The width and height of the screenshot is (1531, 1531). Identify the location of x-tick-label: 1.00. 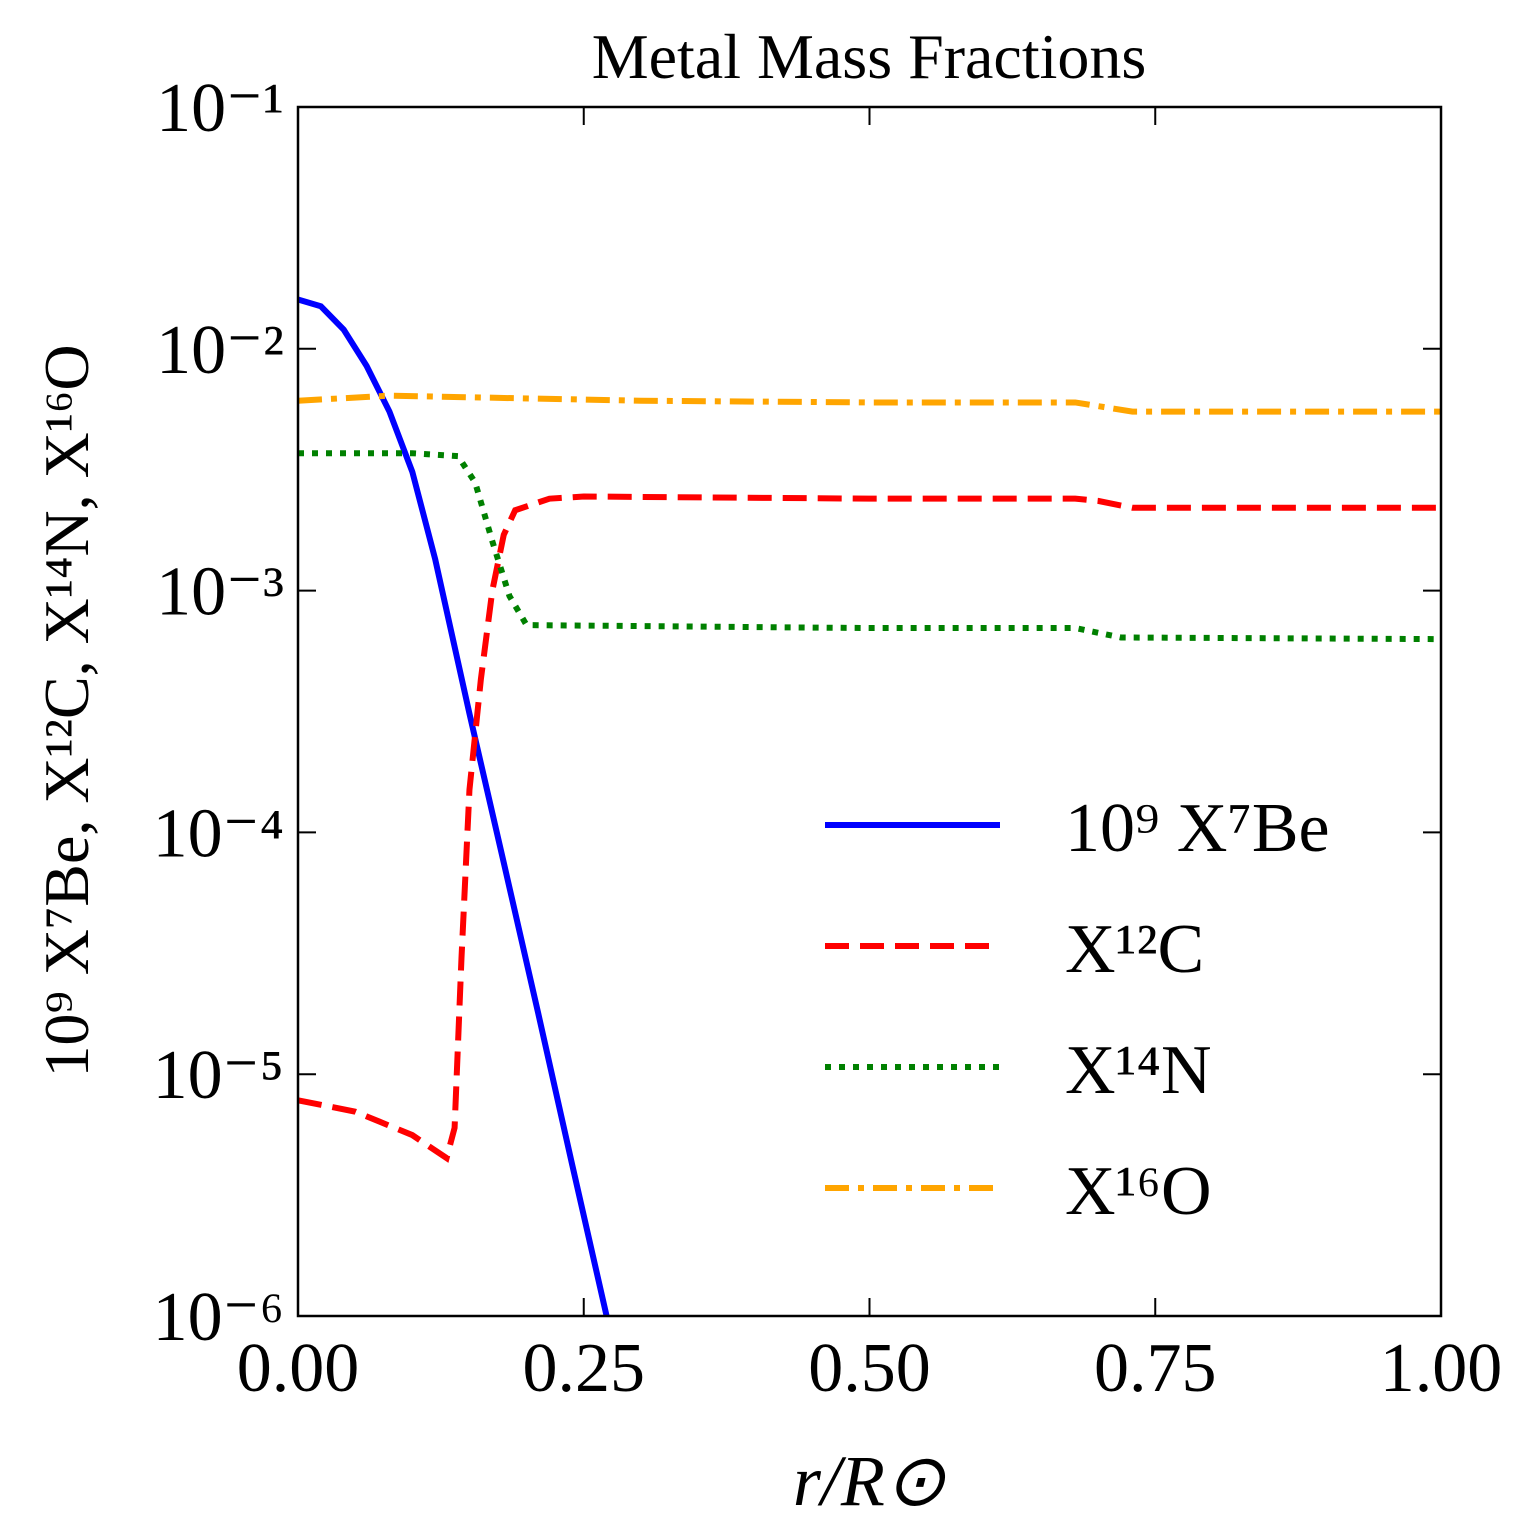
(1441, 1368).